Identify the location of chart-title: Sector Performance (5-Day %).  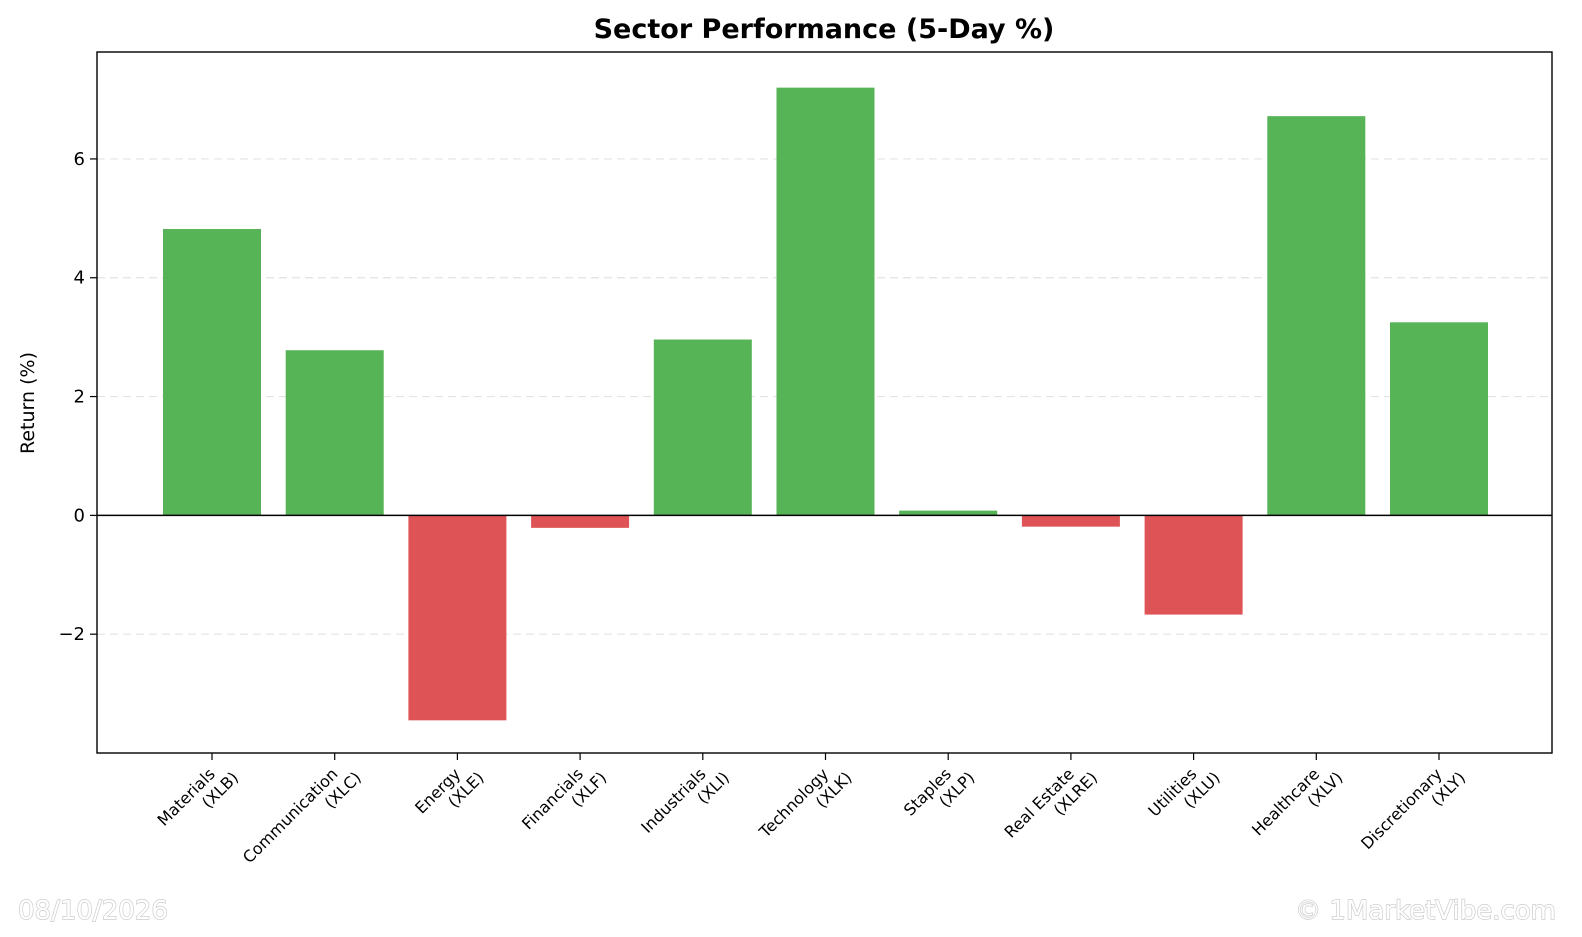
(824, 29).